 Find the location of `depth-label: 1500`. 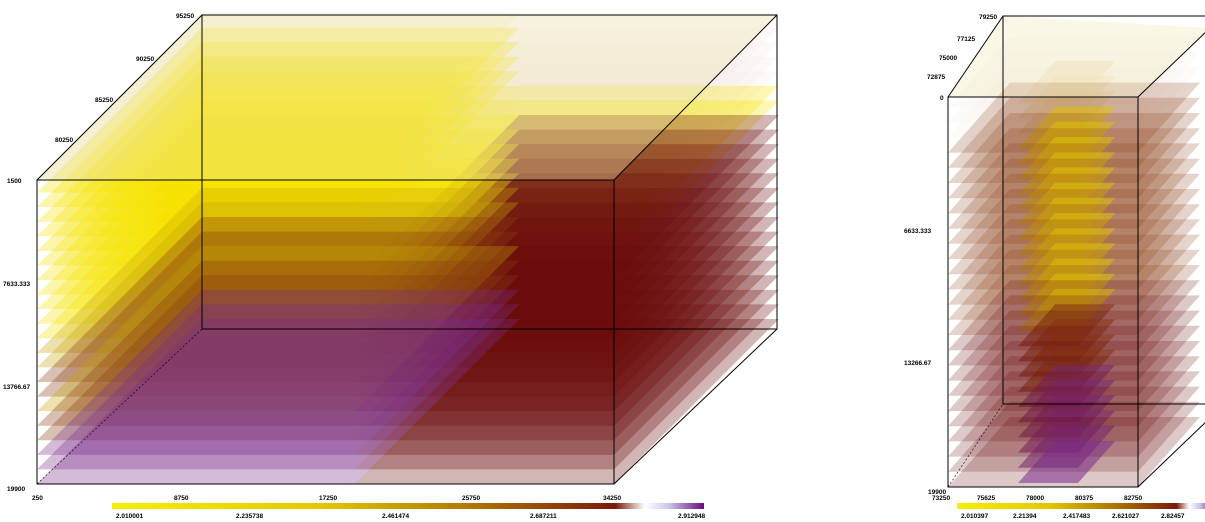

depth-label: 1500 is located at coordinates (14, 181).